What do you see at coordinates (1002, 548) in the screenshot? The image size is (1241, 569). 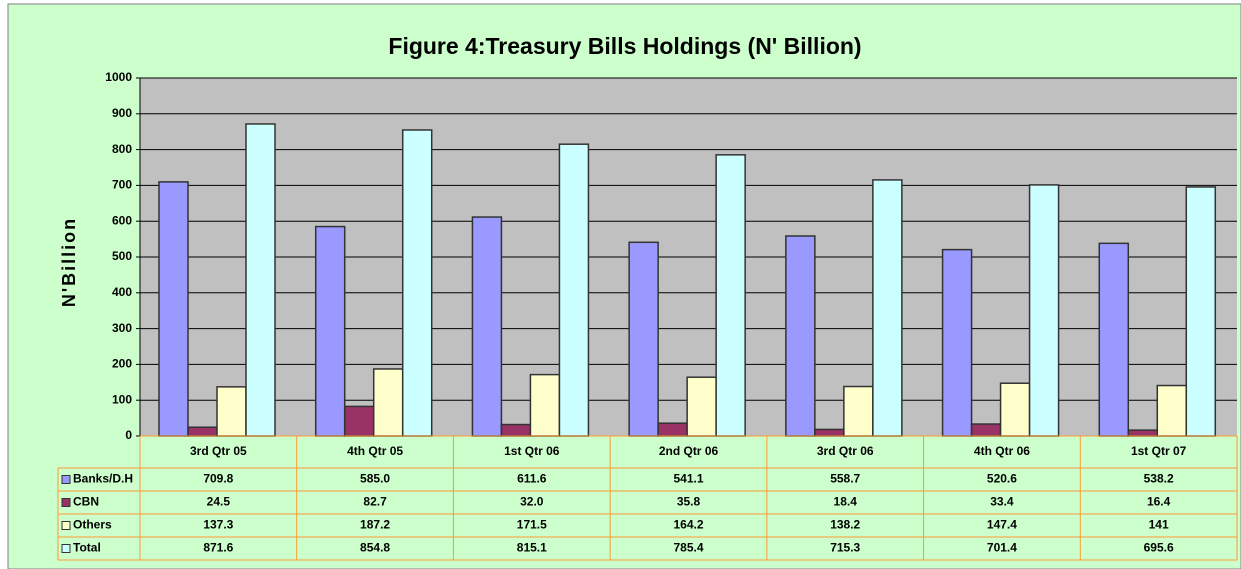 I see `data-label: 701.4` at bounding box center [1002, 548].